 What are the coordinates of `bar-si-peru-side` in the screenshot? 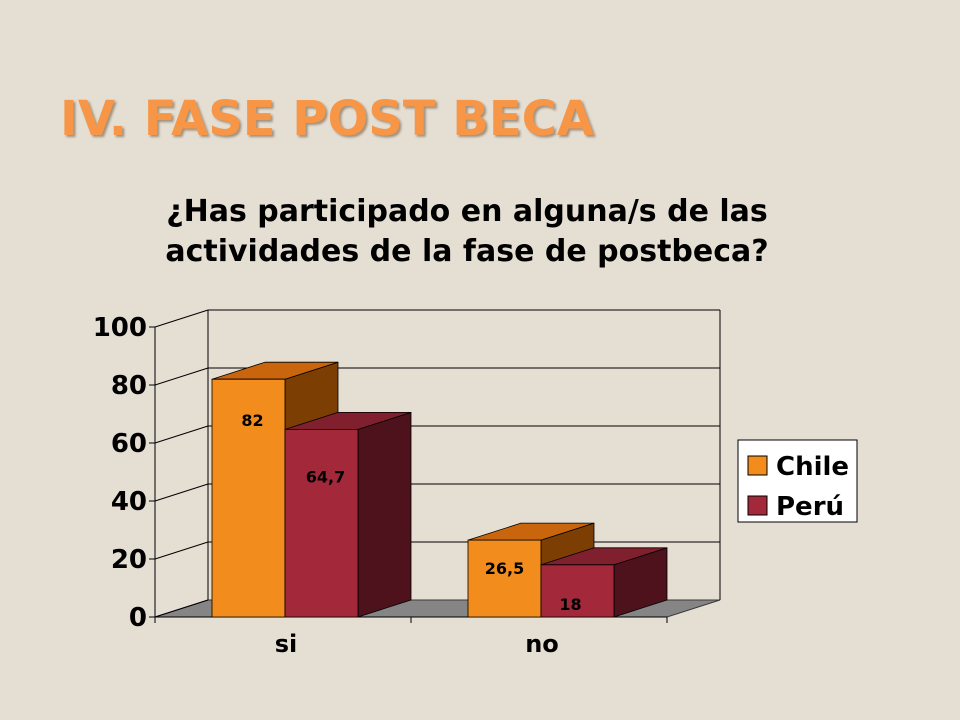 It's located at (384, 514).